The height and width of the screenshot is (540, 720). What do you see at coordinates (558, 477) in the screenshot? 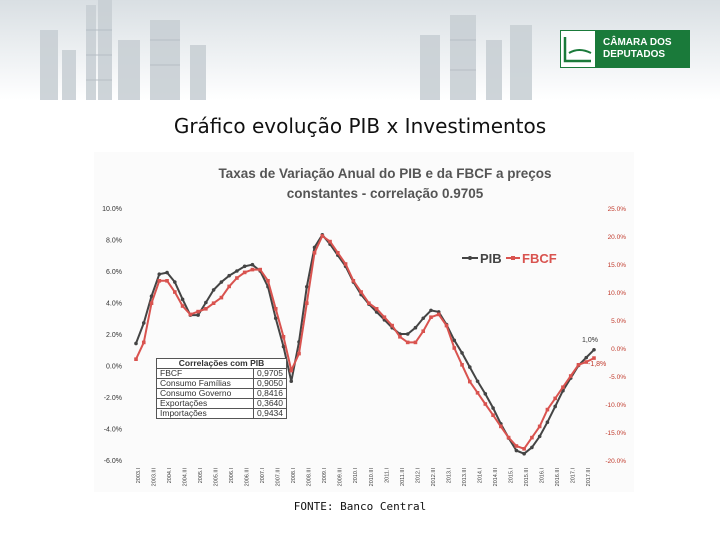
I see `x-tick-label: 2016.III` at bounding box center [558, 477].